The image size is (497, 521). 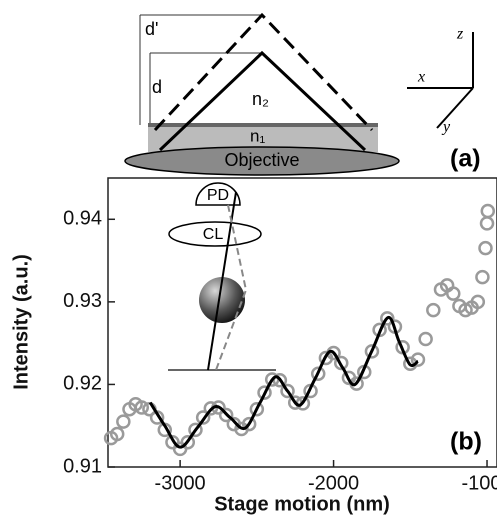 What do you see at coordinates (82, 466) in the screenshot?
I see `y-tick-label: 0.91` at bounding box center [82, 466].